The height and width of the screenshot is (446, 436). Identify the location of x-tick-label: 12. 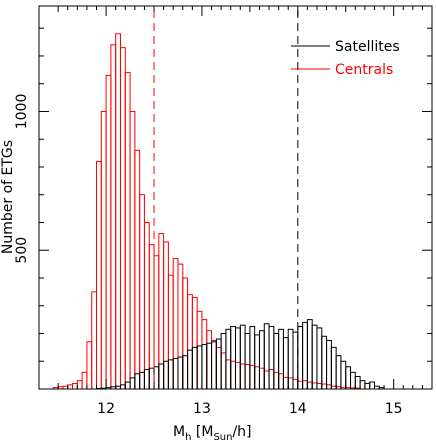
(106, 409).